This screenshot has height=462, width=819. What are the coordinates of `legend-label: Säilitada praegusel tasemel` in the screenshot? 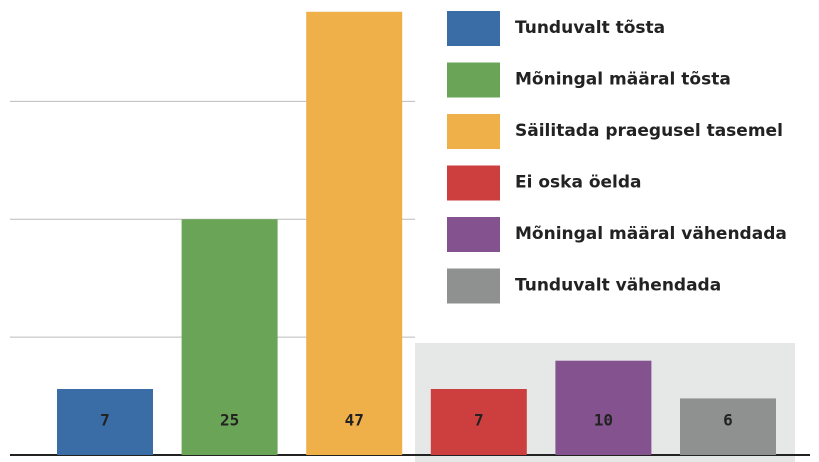 It's located at (649, 131).